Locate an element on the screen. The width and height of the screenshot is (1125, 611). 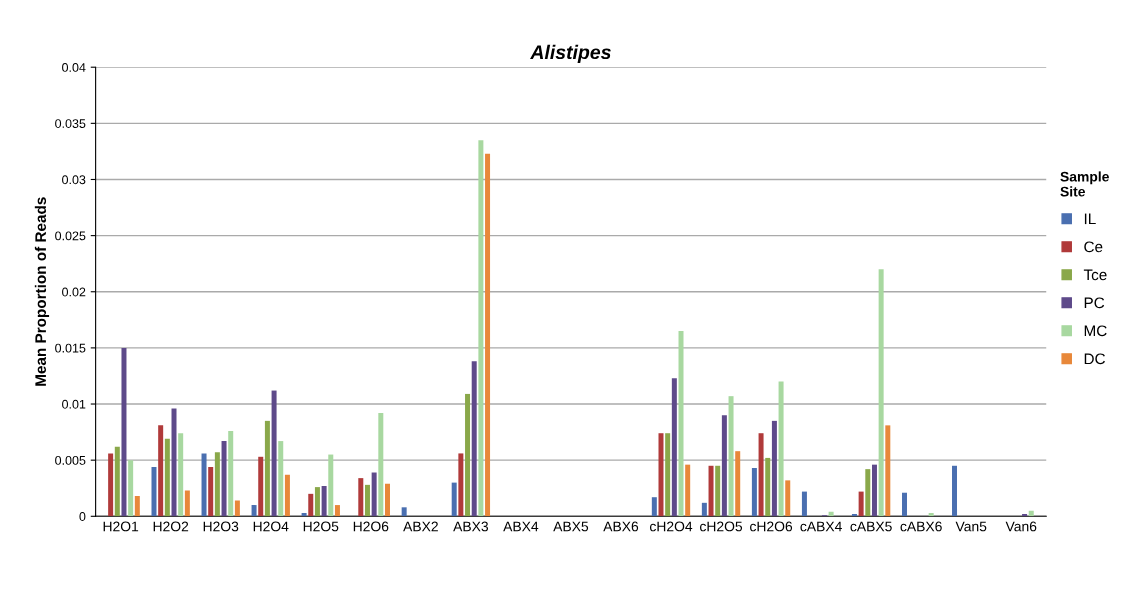
x-tick-label: Van5 is located at coordinates (971, 526).